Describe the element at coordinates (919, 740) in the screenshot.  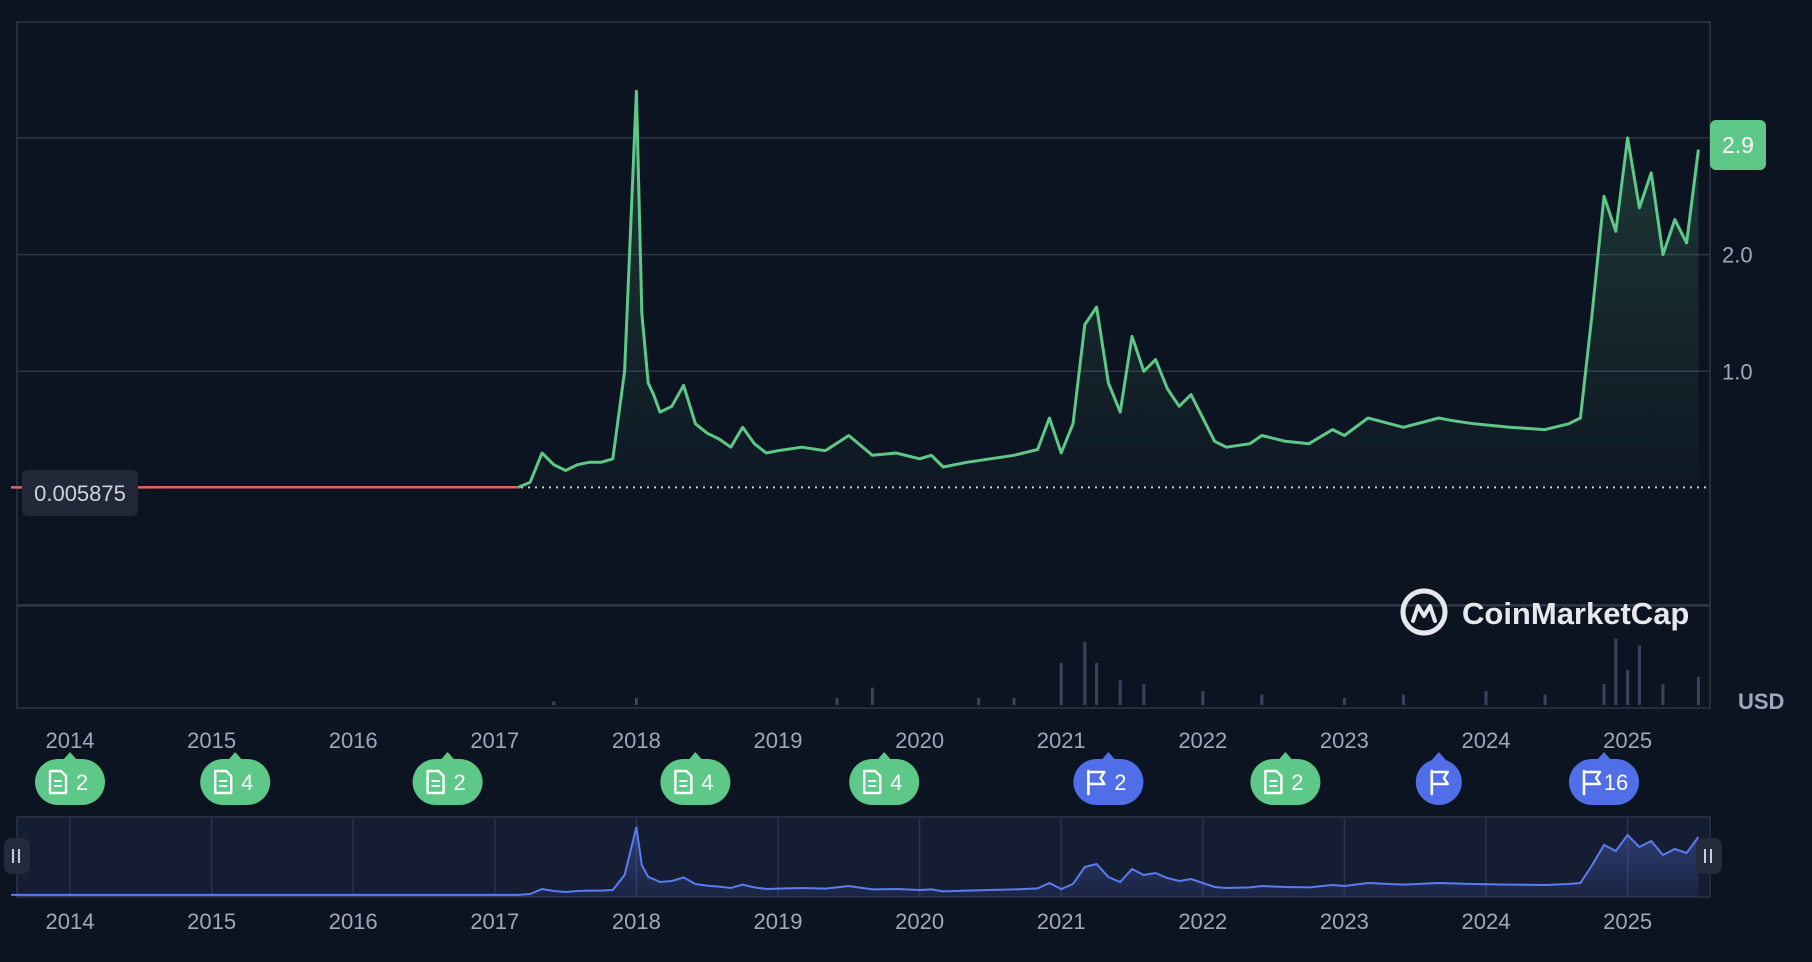
I see `x-tick-label: 2020` at that location.